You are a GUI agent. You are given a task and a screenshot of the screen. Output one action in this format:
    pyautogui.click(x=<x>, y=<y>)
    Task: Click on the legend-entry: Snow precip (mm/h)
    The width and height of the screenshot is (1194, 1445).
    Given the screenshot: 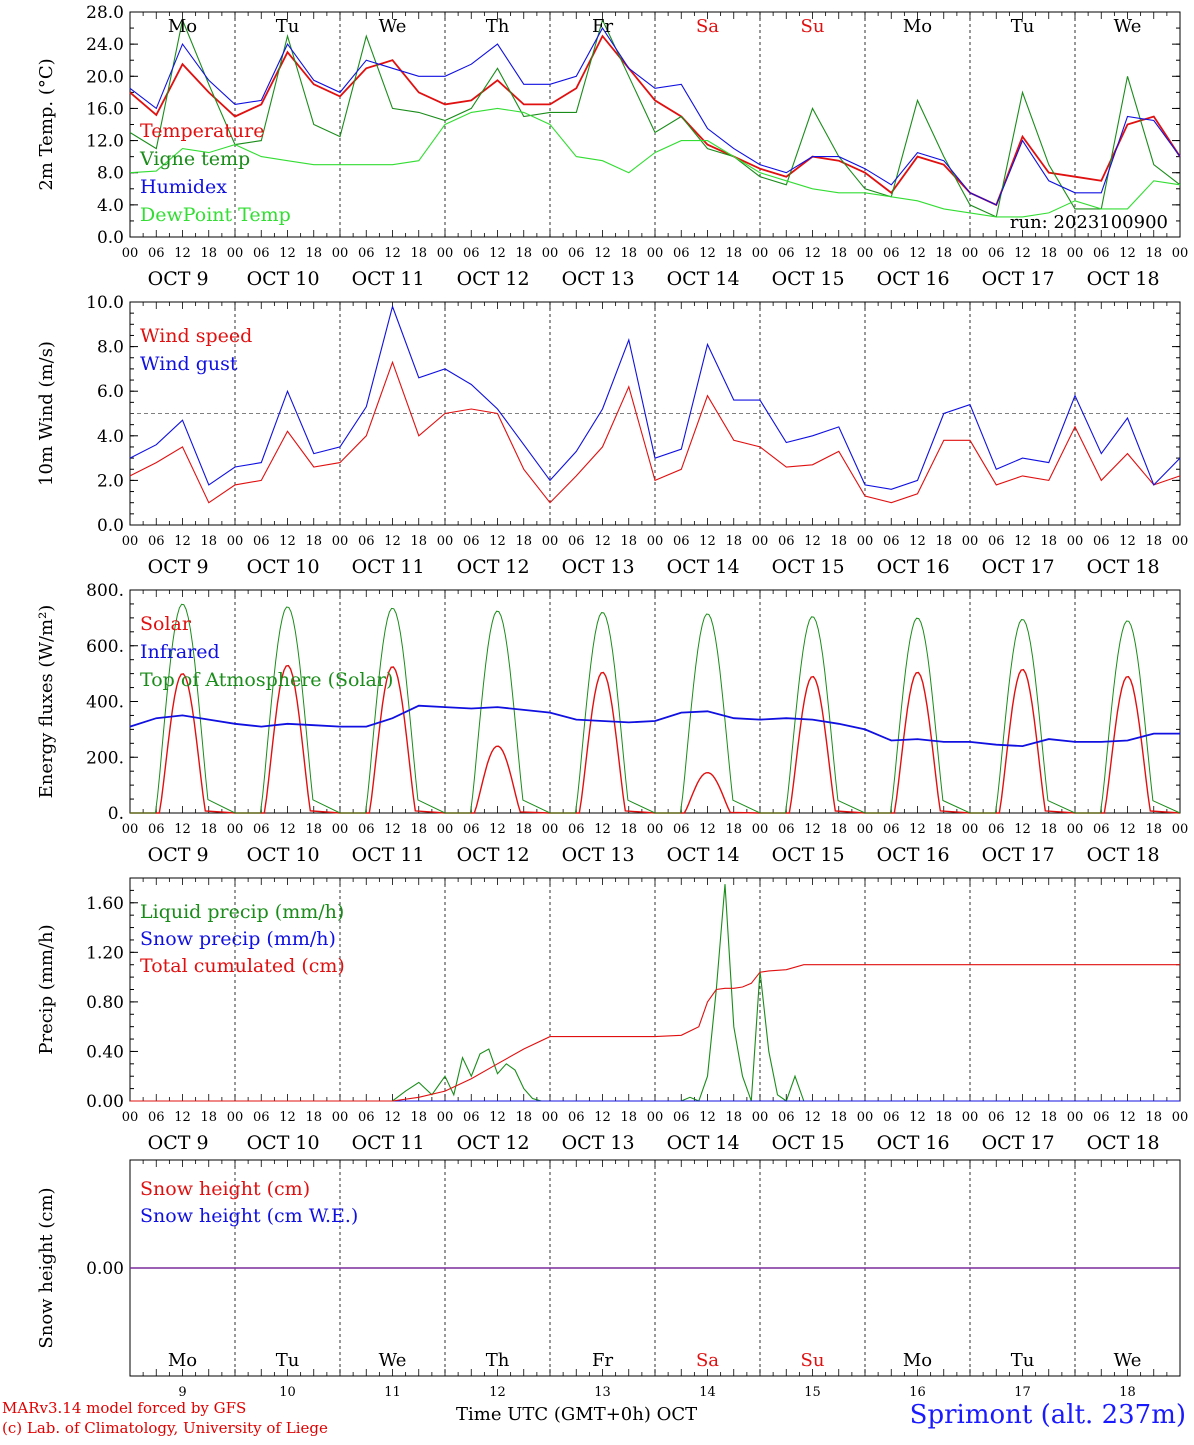 What is the action you would take?
    pyautogui.click(x=238, y=939)
    